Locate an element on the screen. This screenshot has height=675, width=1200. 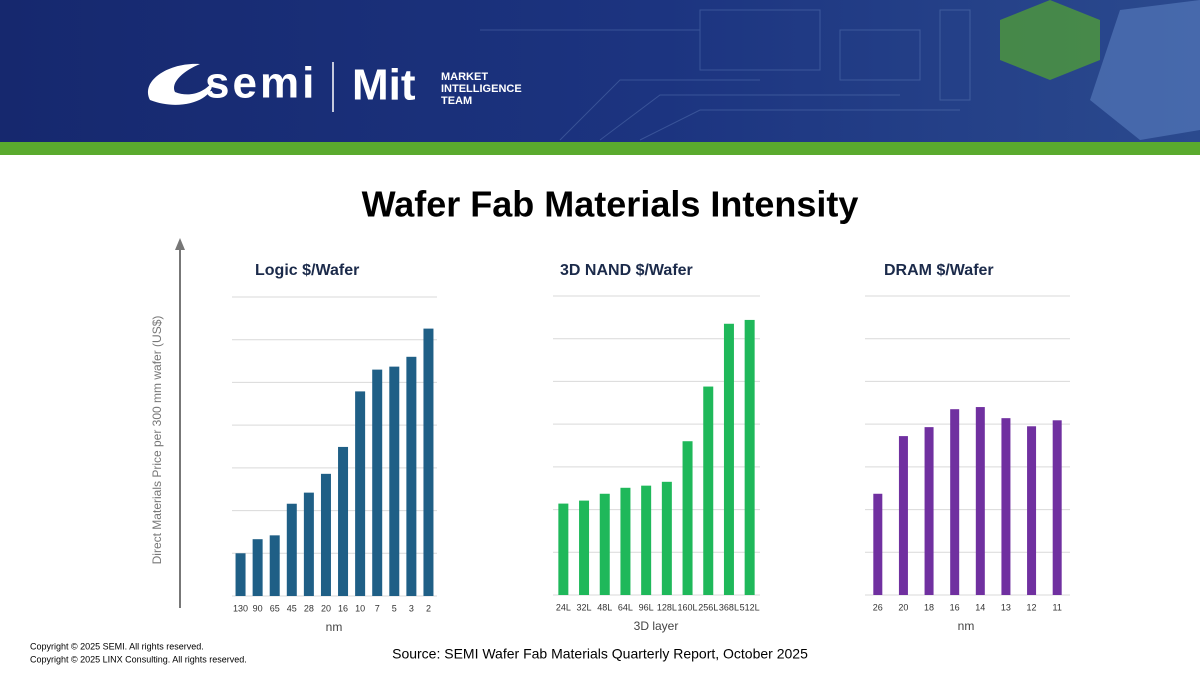
x-tick-label: 13 is located at coordinates (1006, 607).